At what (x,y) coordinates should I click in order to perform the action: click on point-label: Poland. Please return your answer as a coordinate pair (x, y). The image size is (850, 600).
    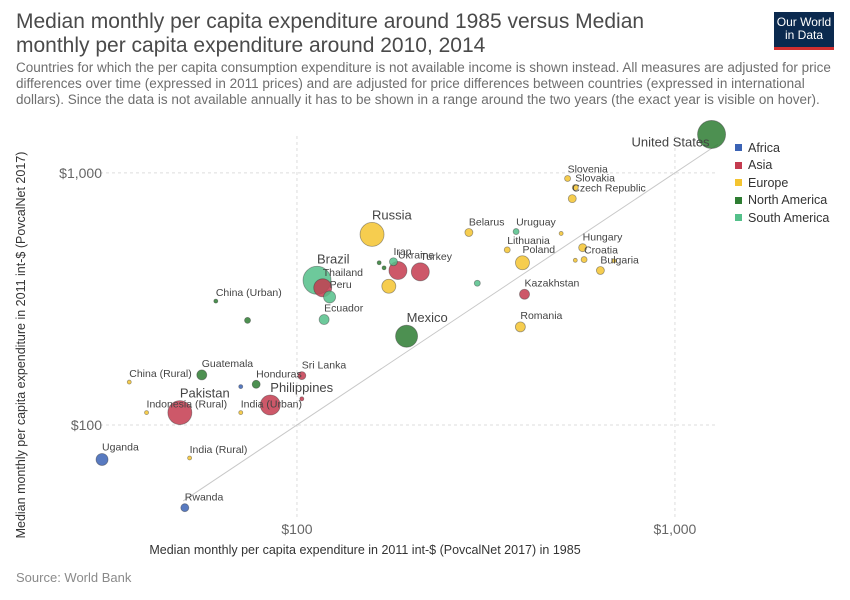
    Looking at the image, I should click on (538, 250).